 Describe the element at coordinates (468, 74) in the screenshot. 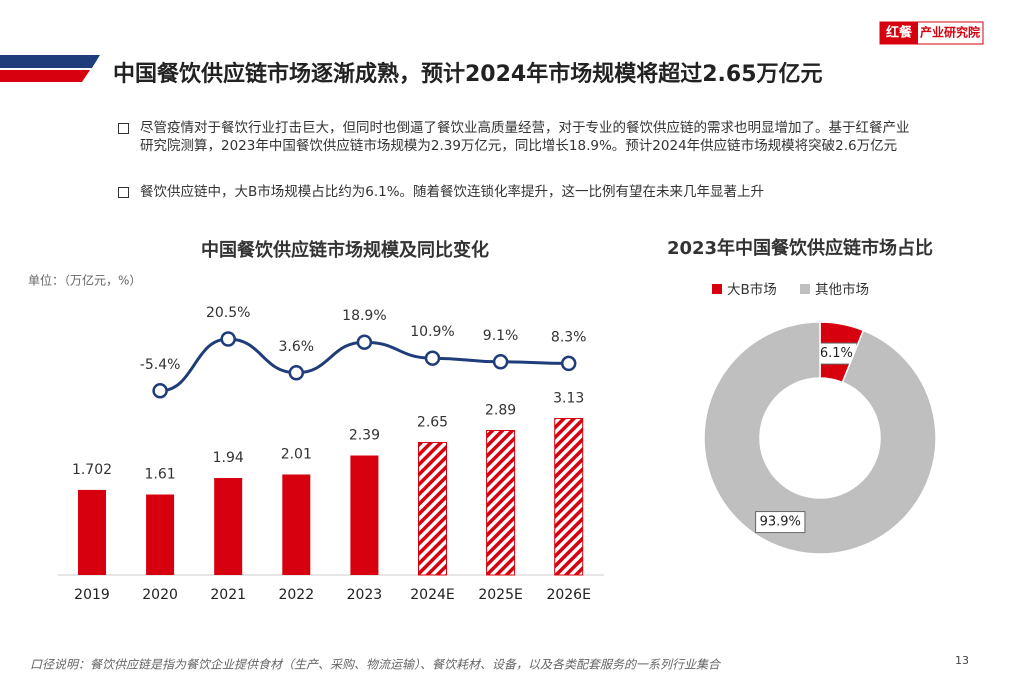

I see `slide-title: 中国餐饮供应链市场逐渐成熟，预计2024年市场规模将超过2.65万亿元` at that location.